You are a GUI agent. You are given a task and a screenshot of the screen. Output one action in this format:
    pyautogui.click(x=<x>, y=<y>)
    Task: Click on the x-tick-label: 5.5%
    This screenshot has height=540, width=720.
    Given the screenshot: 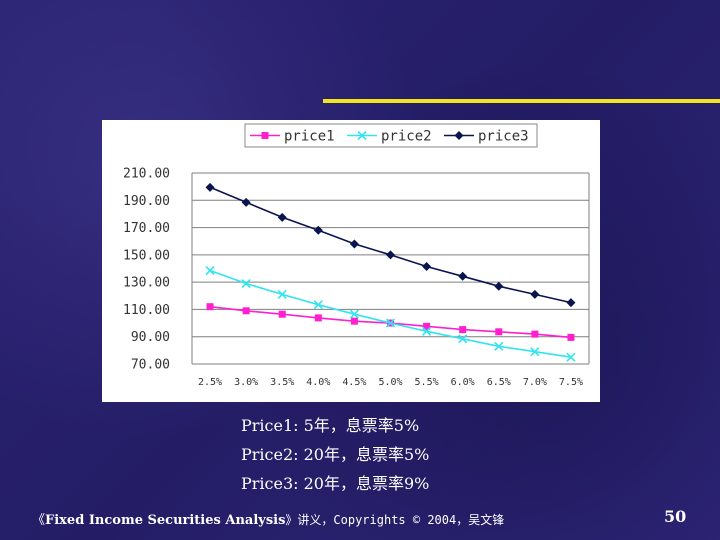 What is the action you would take?
    pyautogui.click(x=427, y=382)
    